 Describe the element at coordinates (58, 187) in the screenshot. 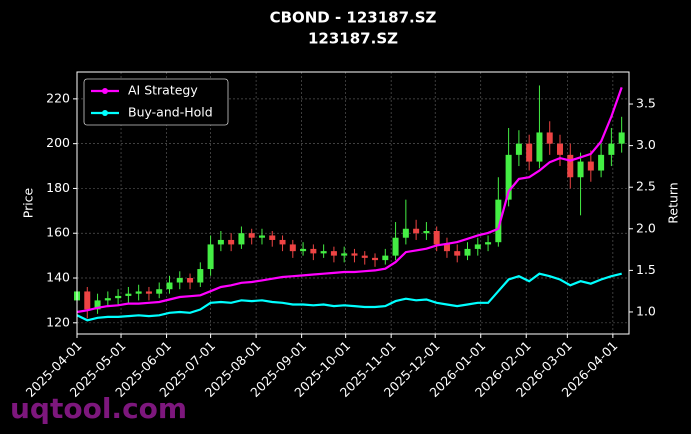

I see `y-tick-label: 180` at that location.